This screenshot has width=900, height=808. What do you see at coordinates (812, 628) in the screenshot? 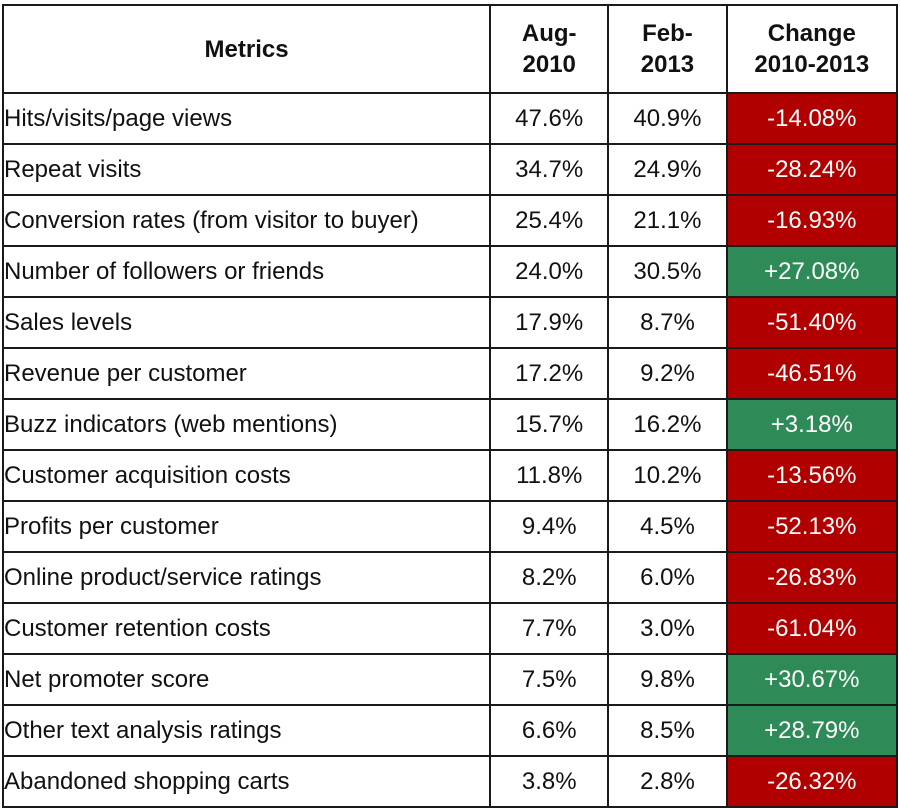
I see `change-value-cell: -61.04%` at bounding box center [812, 628].